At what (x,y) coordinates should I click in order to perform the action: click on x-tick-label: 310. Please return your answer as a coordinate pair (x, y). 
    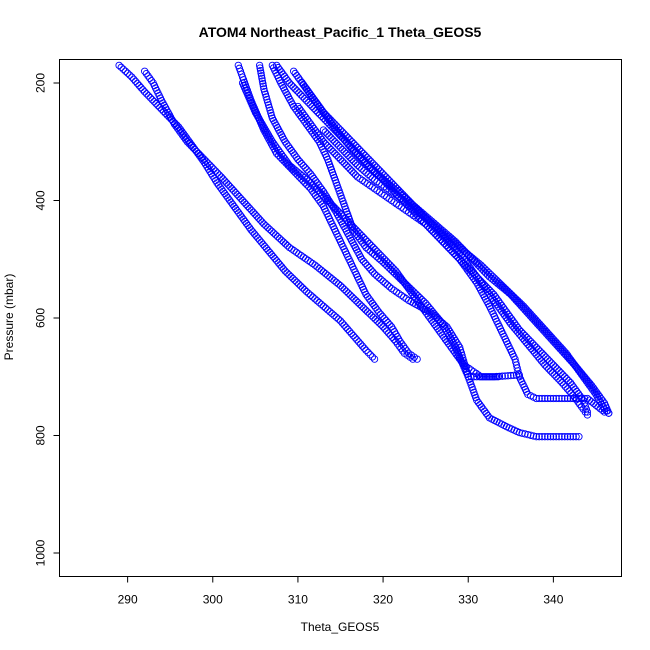
    Looking at the image, I should click on (298, 600).